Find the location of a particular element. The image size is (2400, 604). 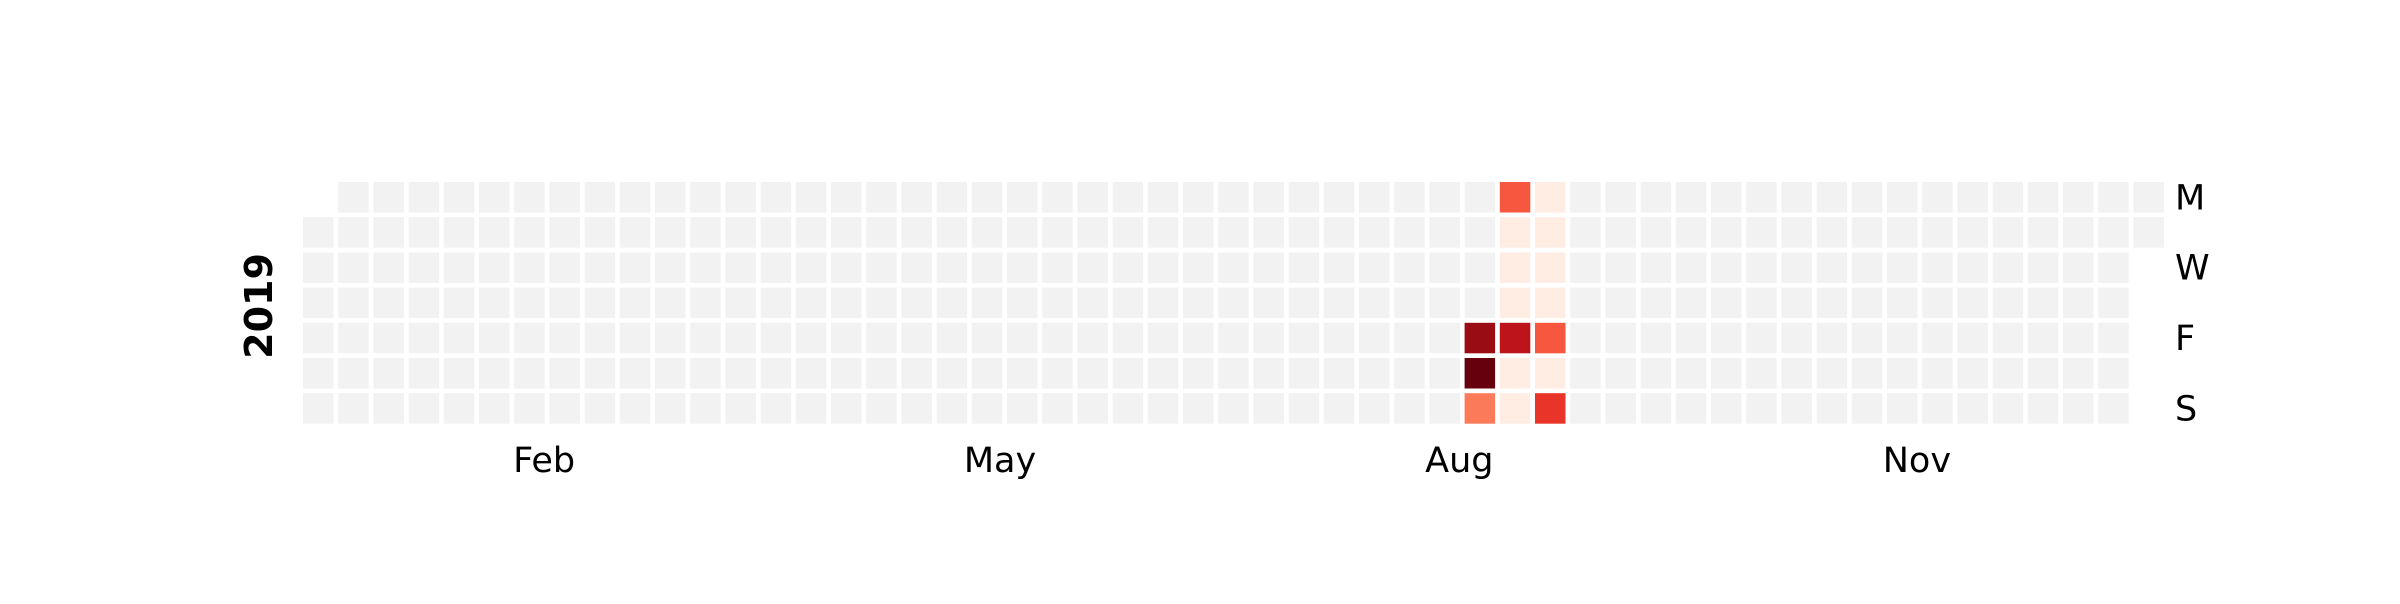

y-tick-label: F is located at coordinates (2185, 339).